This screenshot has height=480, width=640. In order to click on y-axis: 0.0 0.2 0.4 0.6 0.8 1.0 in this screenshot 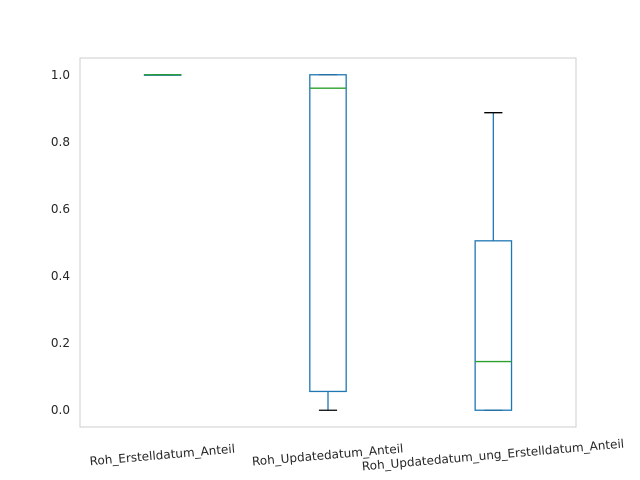, I will do `click(60, 242)`.